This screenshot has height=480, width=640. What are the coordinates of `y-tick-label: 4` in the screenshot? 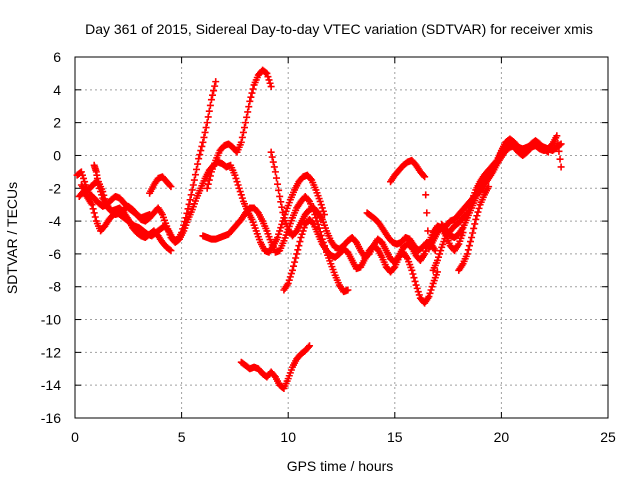 It's located at (57, 90).